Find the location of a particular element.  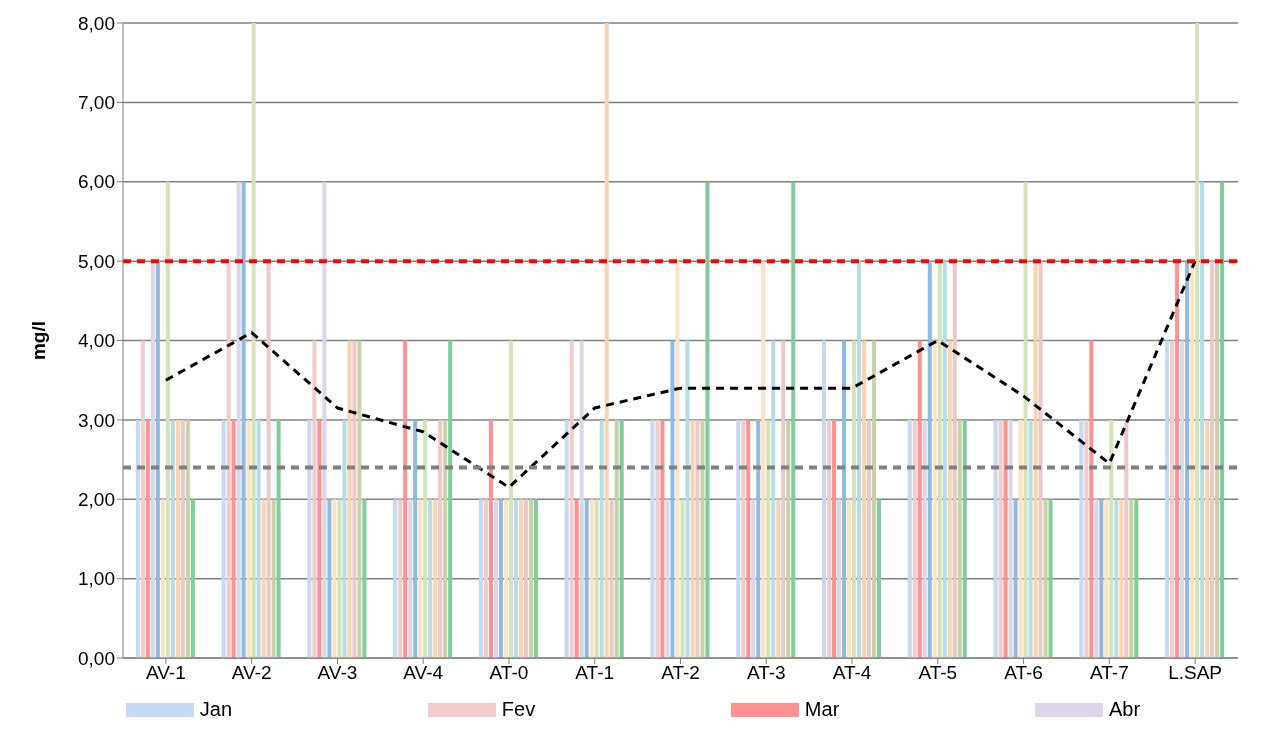

y-axis-title: mg/l is located at coordinates (38, 340).